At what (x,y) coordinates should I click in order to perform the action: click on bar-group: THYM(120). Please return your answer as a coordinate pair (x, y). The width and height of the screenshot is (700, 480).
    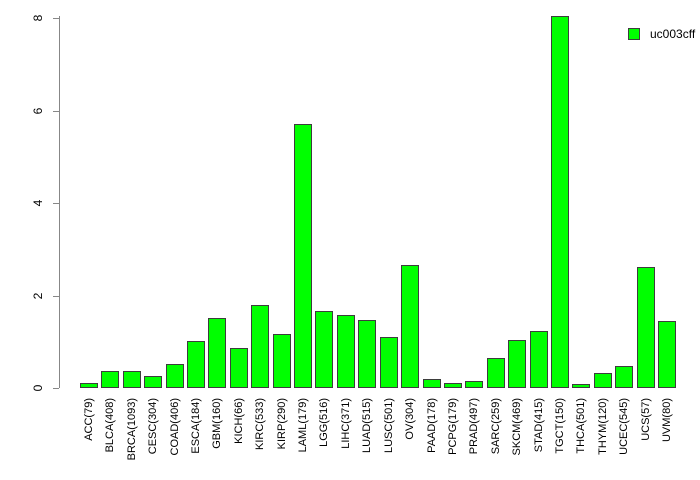
    Looking at the image, I should click on (602, 236).